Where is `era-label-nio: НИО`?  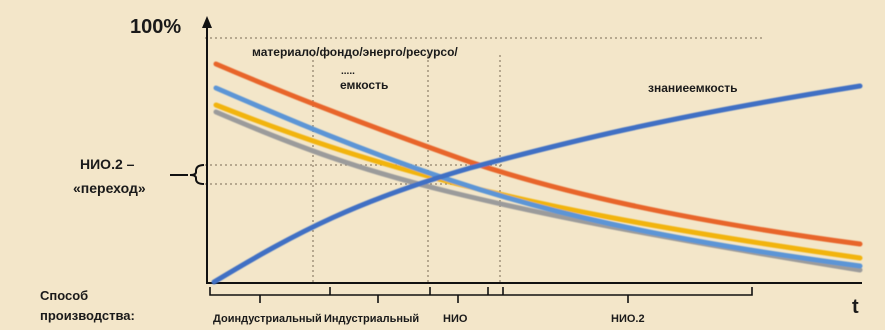 era-label-nio: НИО is located at coordinates (455, 319).